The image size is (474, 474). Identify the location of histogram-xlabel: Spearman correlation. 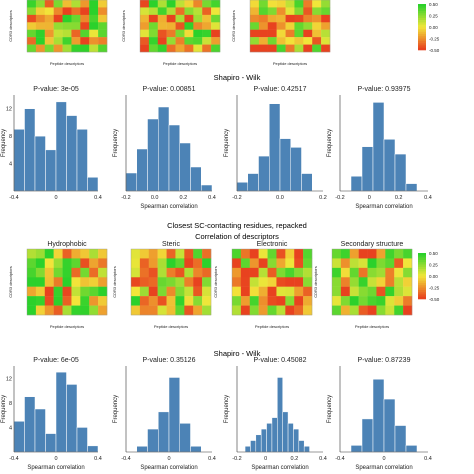
(168, 207).